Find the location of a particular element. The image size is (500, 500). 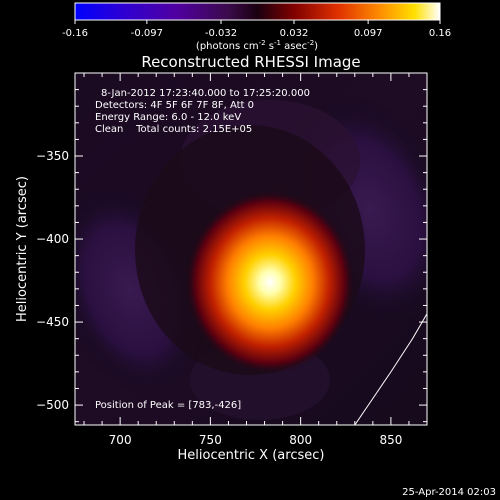

y-tick-label: −500 is located at coordinates (52, 405).